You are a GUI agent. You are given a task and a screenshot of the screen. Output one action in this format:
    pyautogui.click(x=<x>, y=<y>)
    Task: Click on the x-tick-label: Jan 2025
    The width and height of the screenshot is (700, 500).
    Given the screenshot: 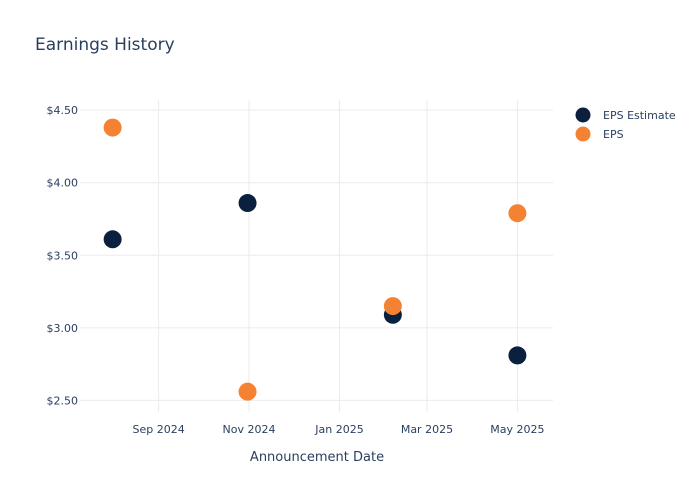 What is the action you would take?
    pyautogui.click(x=338, y=429)
    